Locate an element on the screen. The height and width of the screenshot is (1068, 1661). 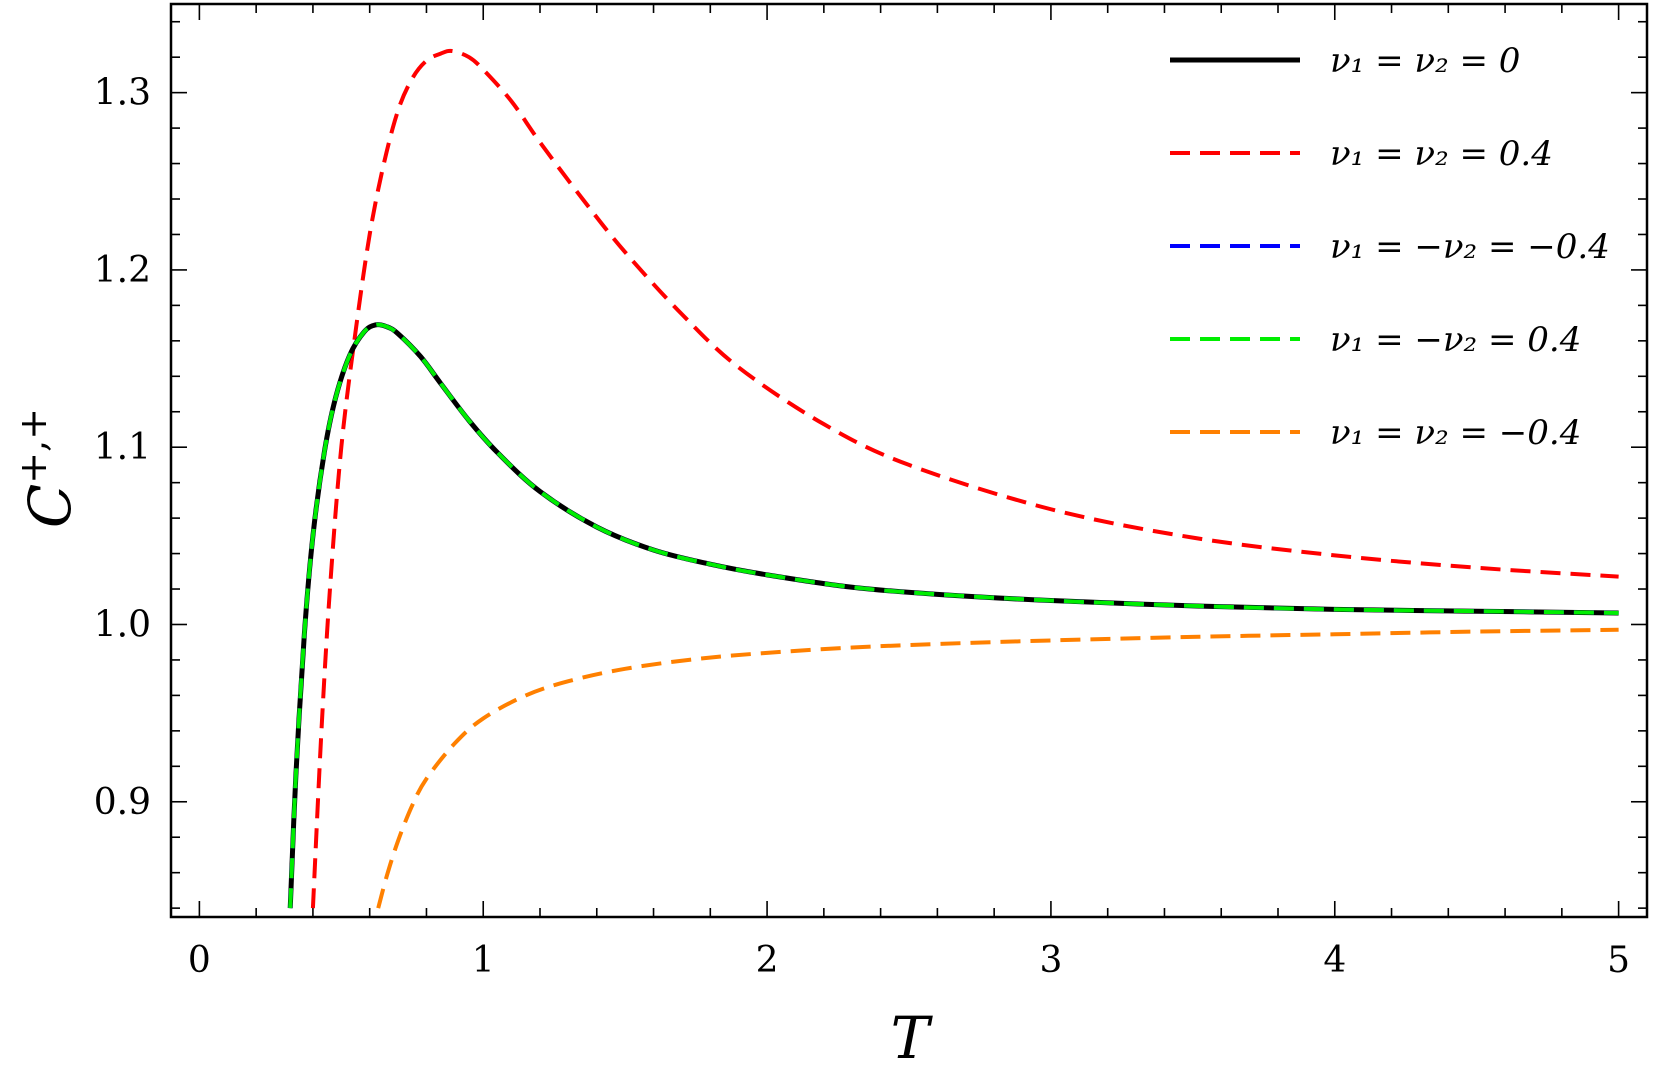
legend-label-0: ν₁ = ν₂ = 0 is located at coordinates (1425, 61).